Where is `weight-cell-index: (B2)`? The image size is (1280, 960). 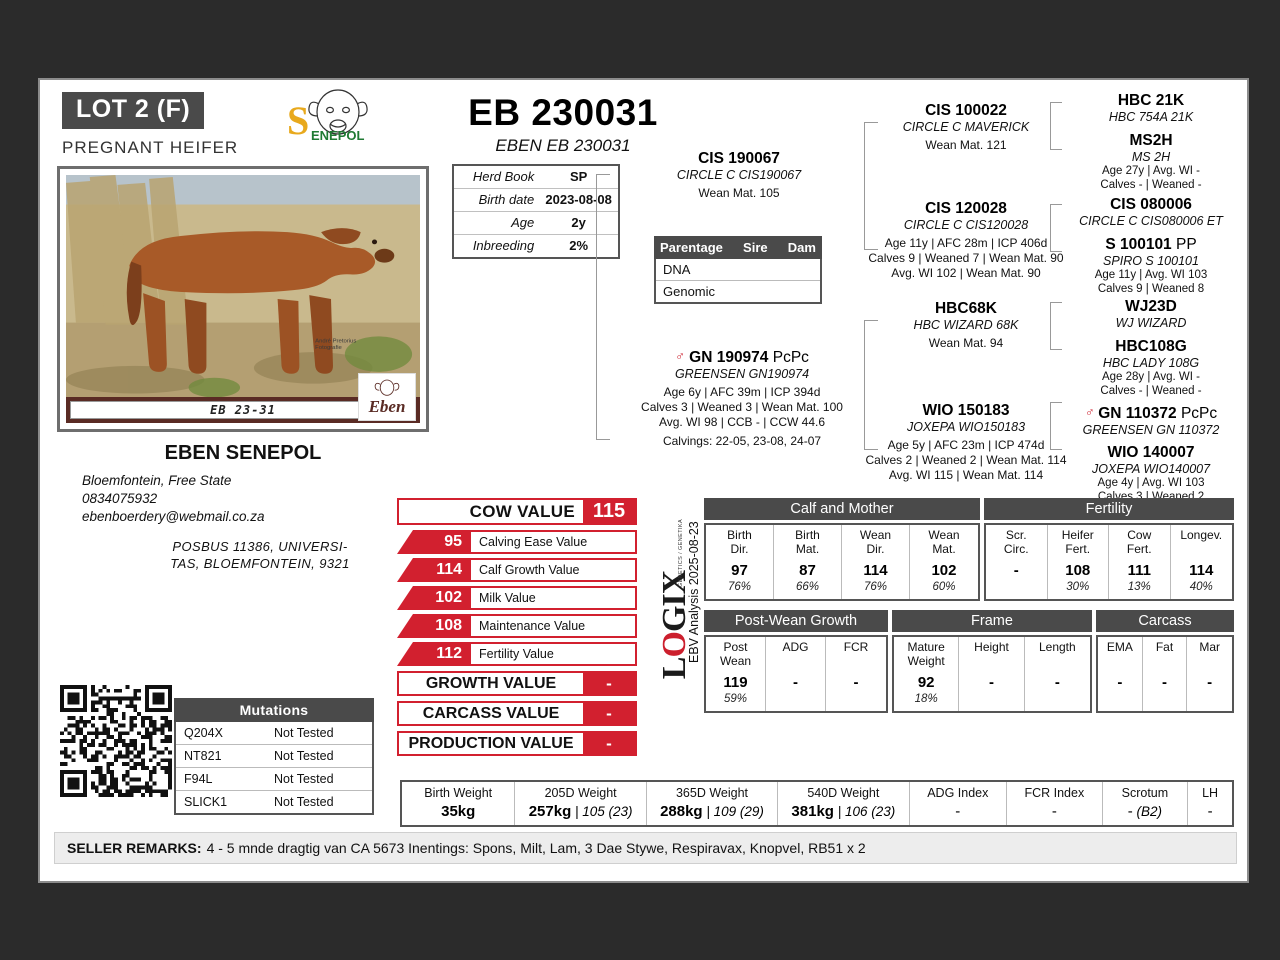
weight-cell-index: (B2) is located at coordinates (1147, 811).